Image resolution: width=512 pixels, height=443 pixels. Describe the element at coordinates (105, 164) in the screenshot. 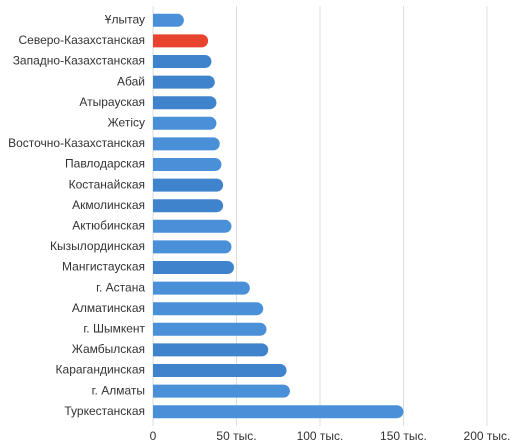

I see `y-tick-label: Павлодарская` at that location.